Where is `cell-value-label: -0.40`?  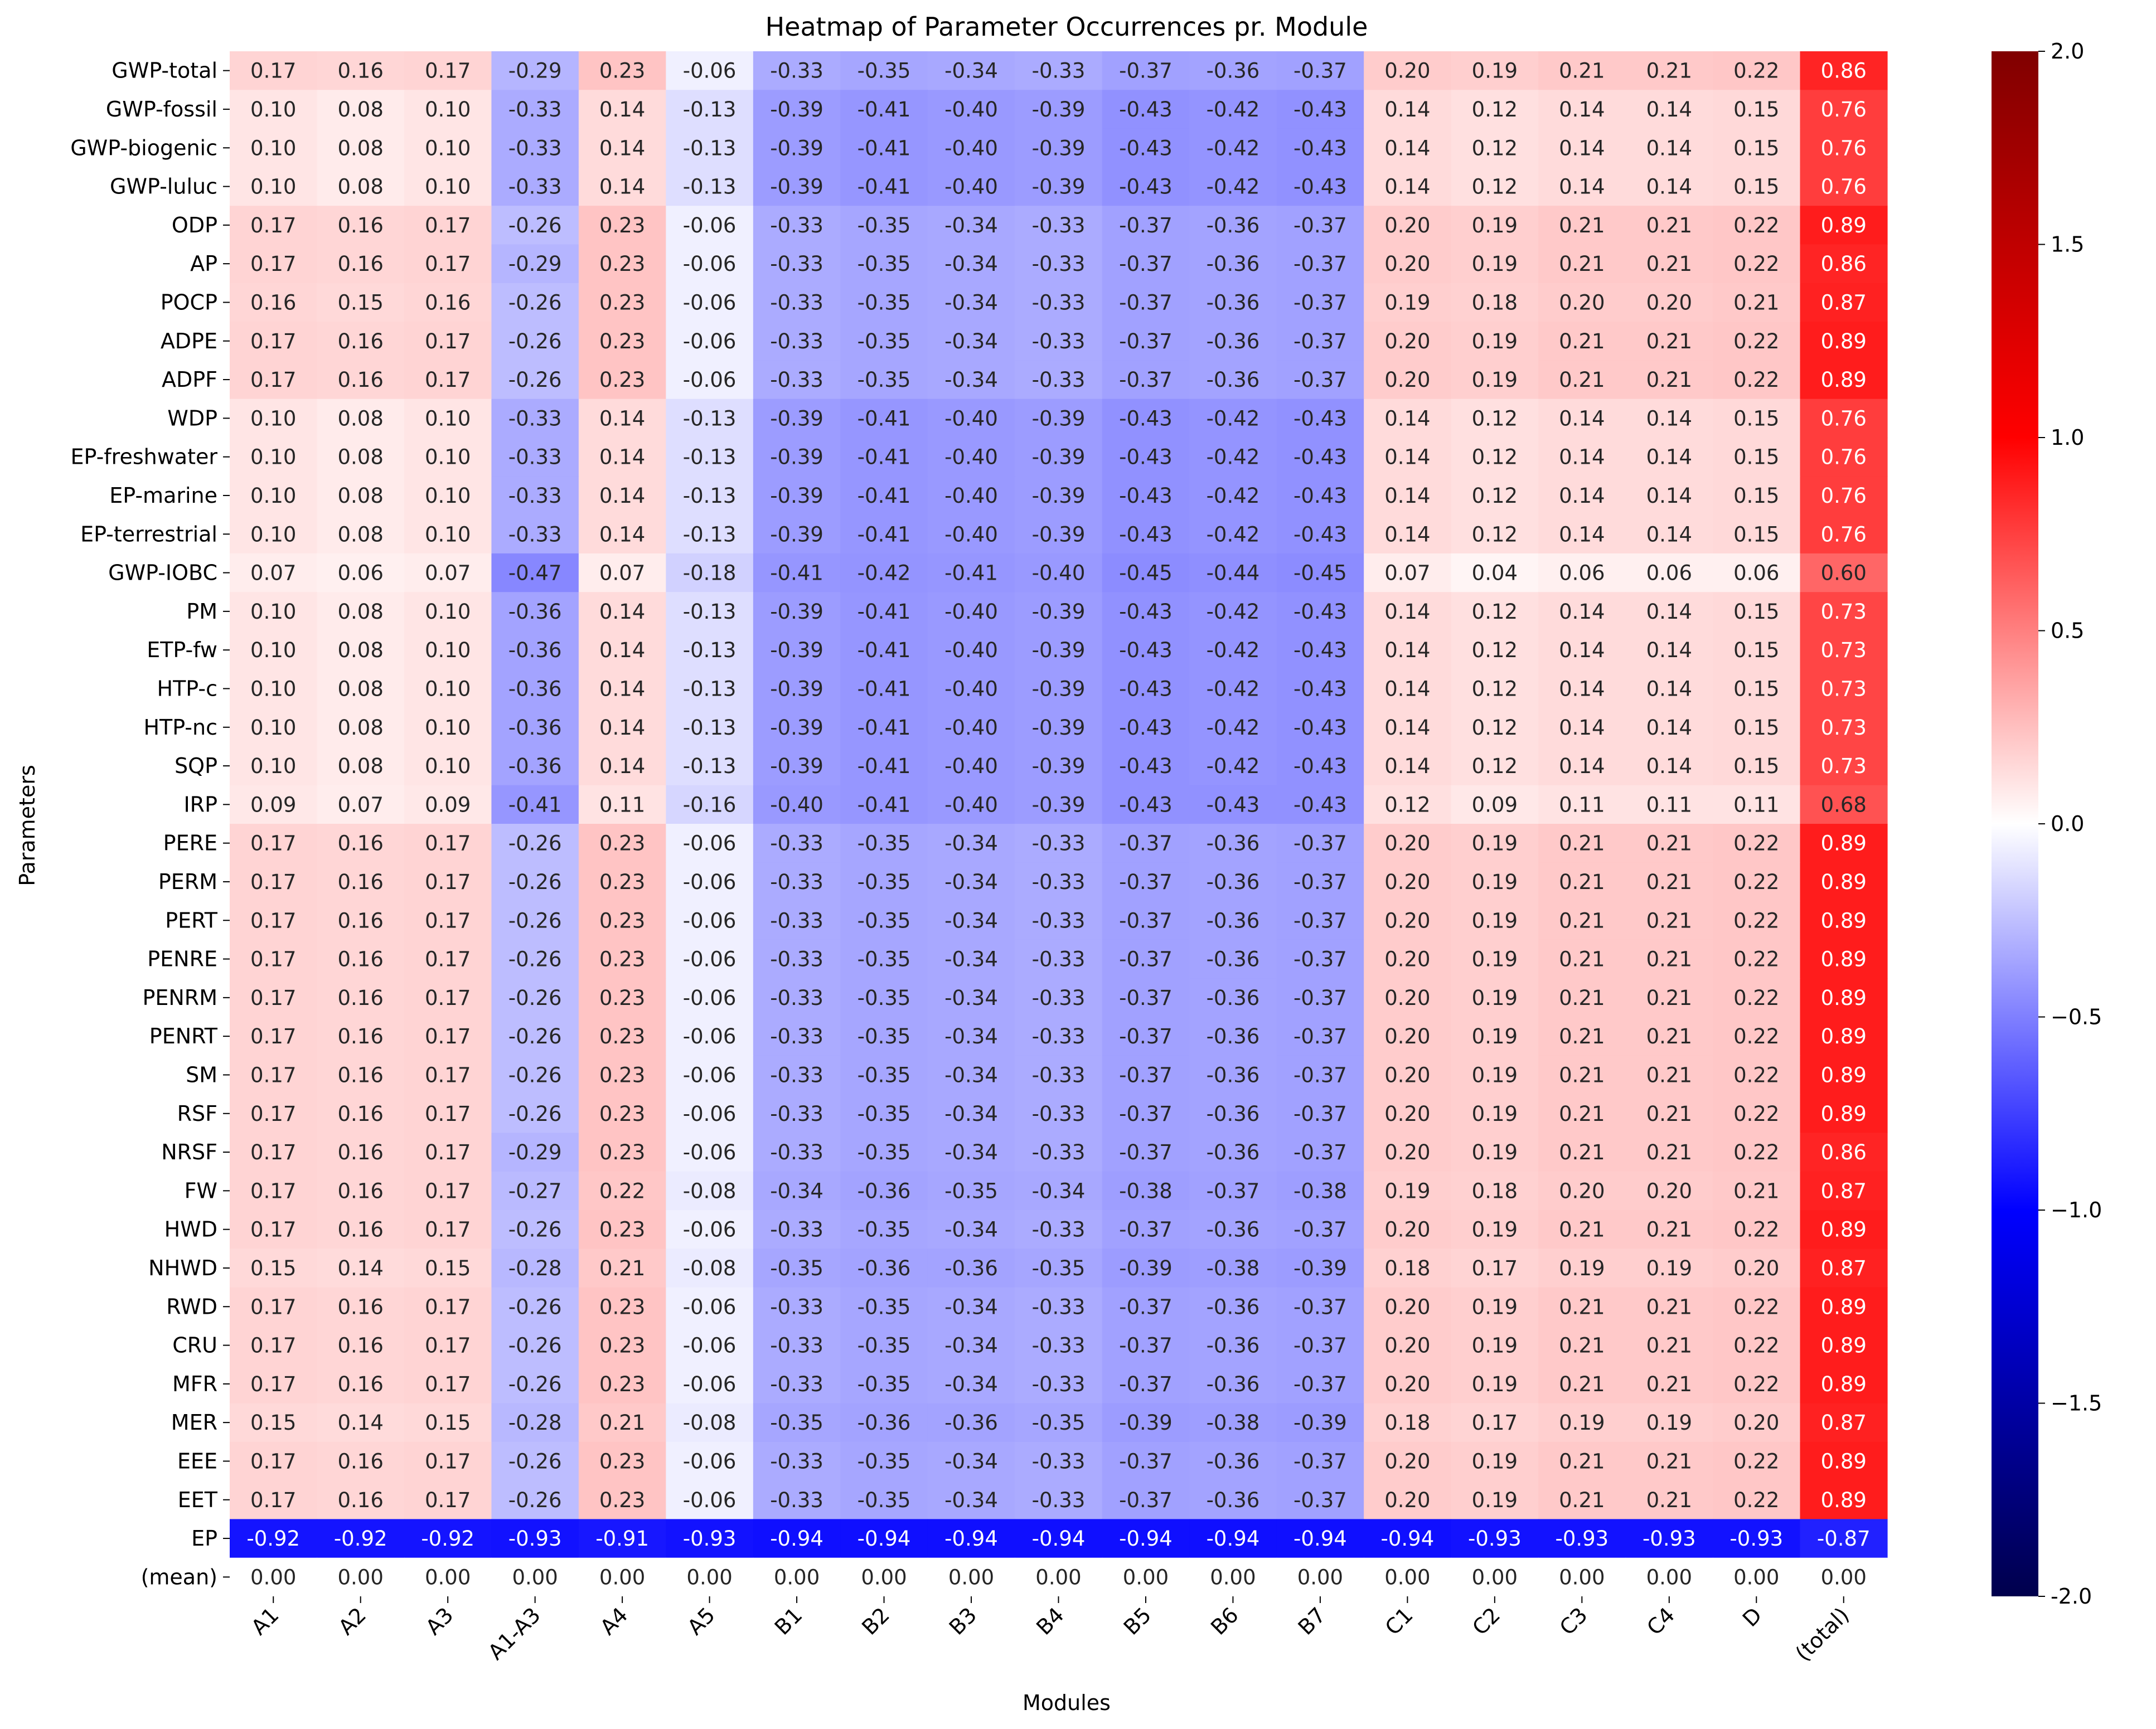
cell-value-label: -0.40 is located at coordinates (971, 110).